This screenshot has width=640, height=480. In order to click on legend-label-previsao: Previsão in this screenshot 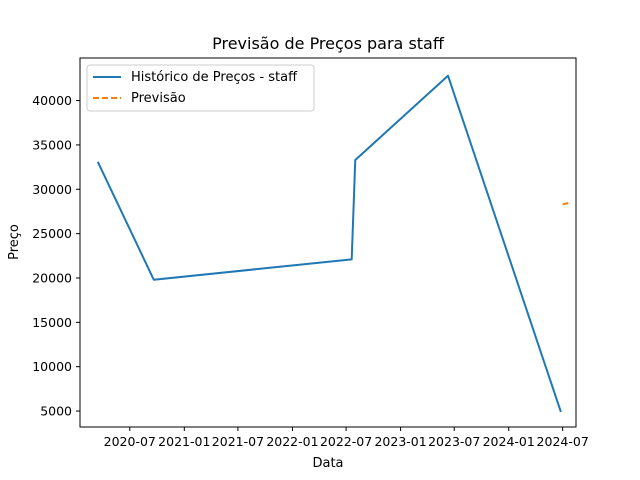, I will do `click(158, 98)`.